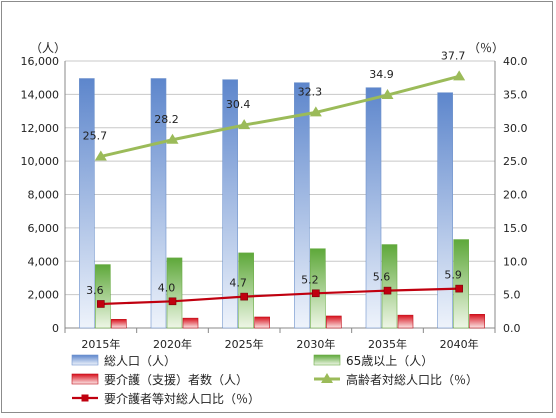 The image size is (556, 418). I want to click on care-ratio-line, so click(280, 296).